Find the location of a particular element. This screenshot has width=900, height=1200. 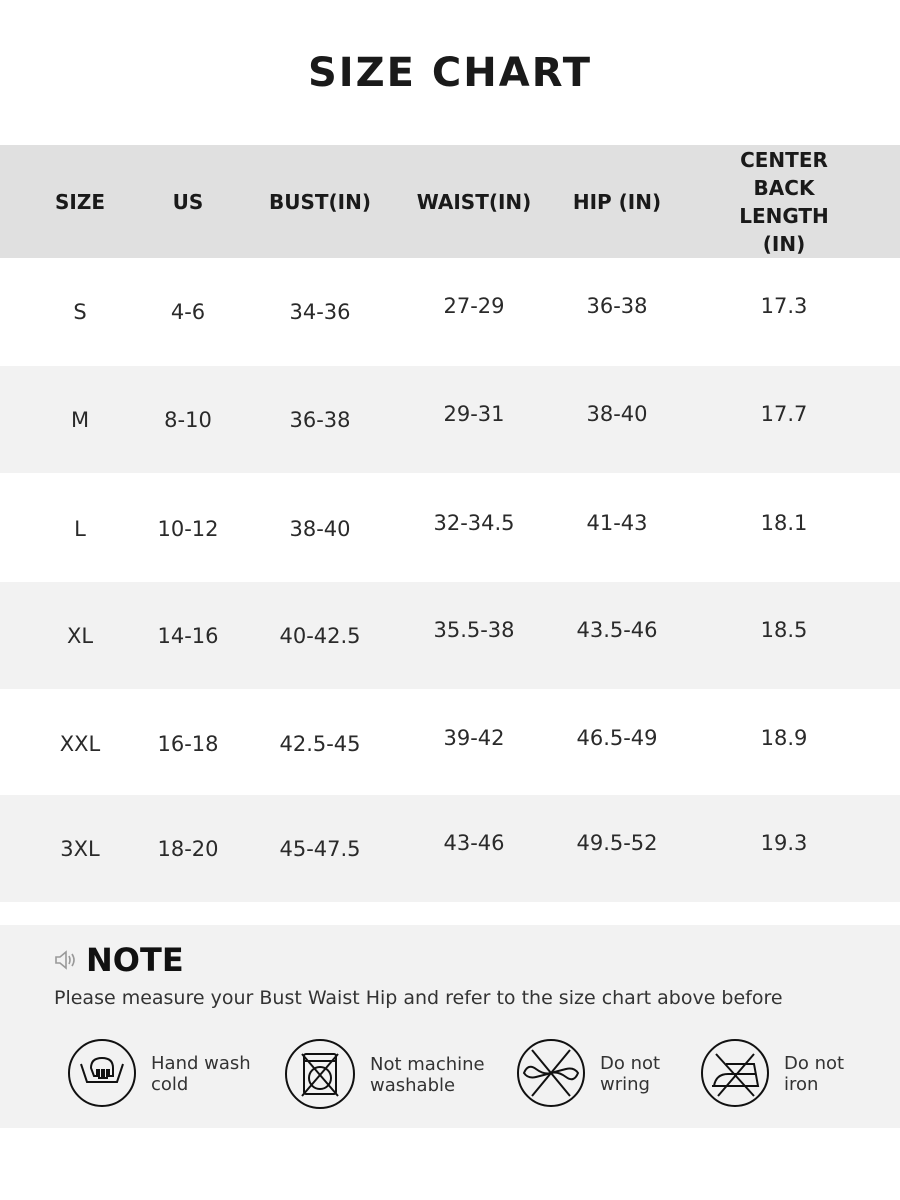

care-item-hand-wash: Hand wash cold is located at coordinates (159, 1075).